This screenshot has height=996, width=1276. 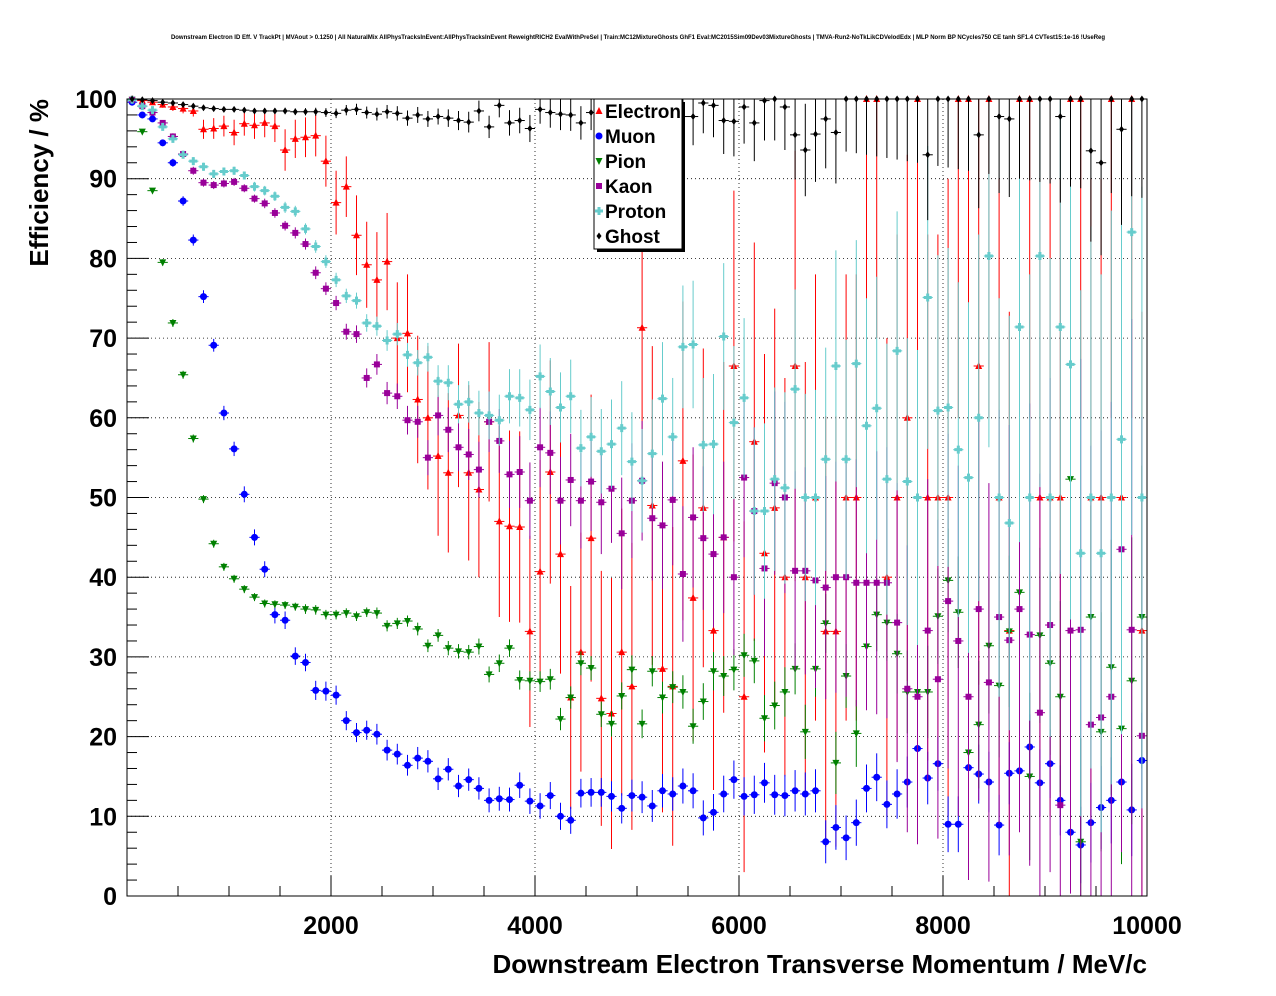 What do you see at coordinates (629, 187) in the screenshot?
I see `legend-label: Kaon` at bounding box center [629, 187].